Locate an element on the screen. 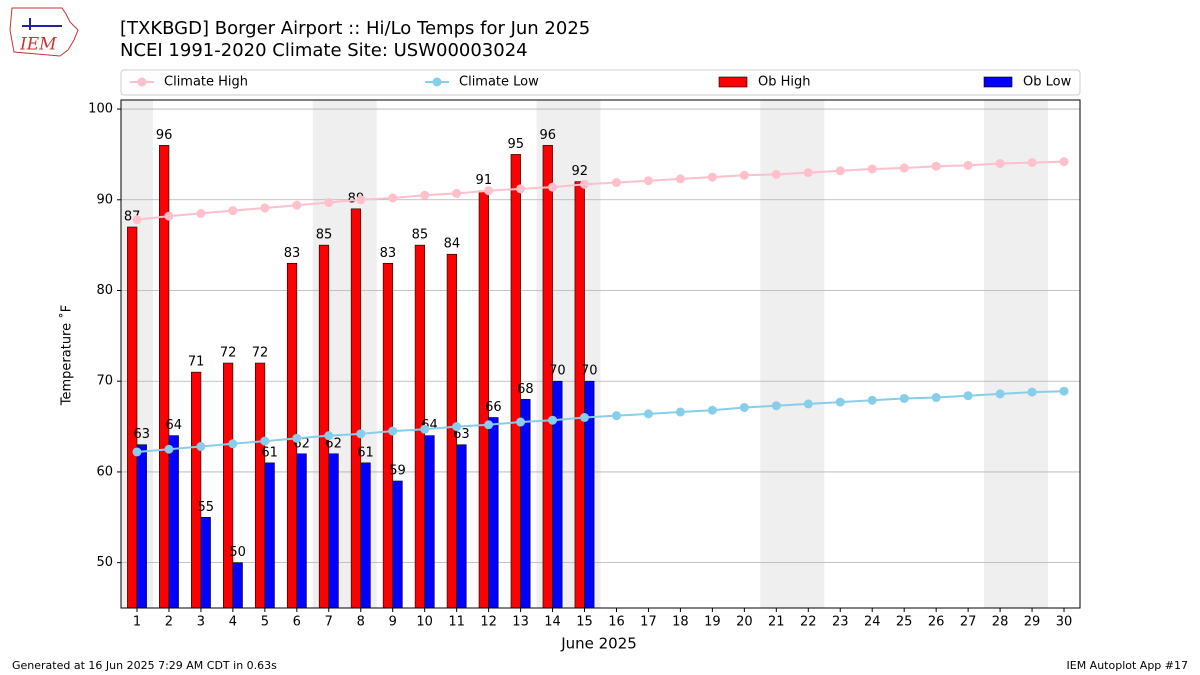 The image size is (1200, 675). data-label: 72 is located at coordinates (228, 353).